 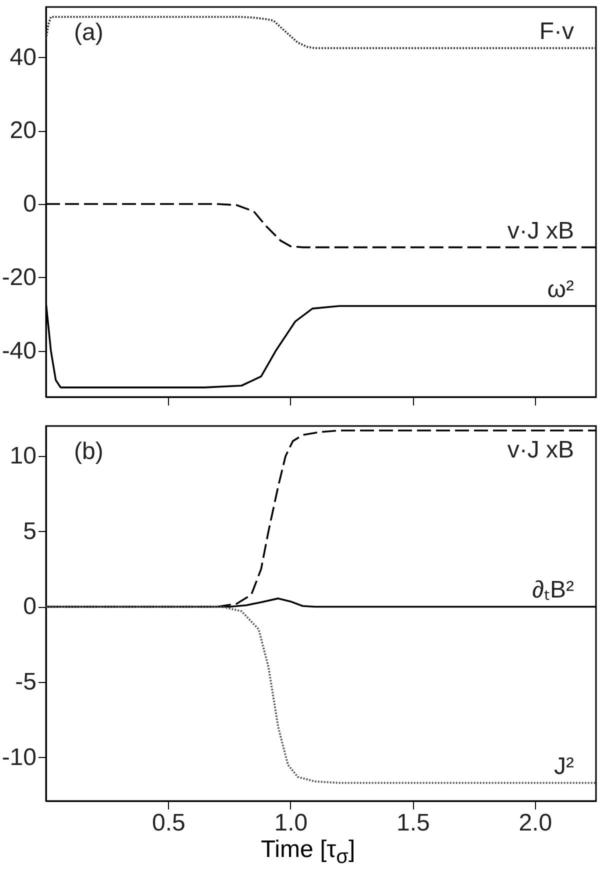 What do you see at coordinates (29, 531) in the screenshot?
I see `y-tick-label: 5` at bounding box center [29, 531].